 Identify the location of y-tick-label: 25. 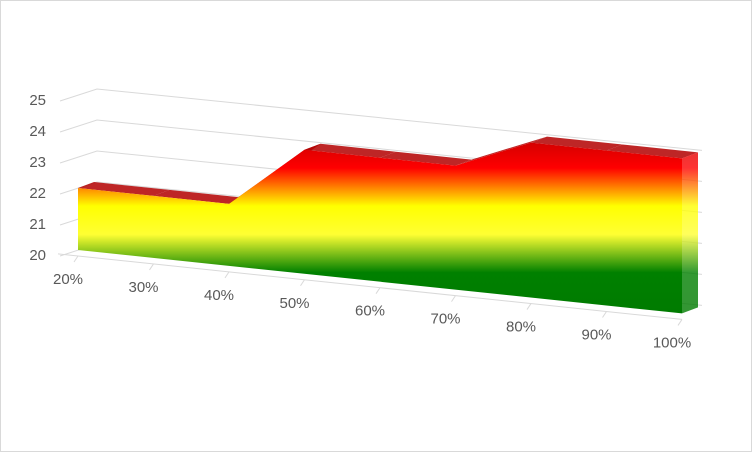
(37, 100).